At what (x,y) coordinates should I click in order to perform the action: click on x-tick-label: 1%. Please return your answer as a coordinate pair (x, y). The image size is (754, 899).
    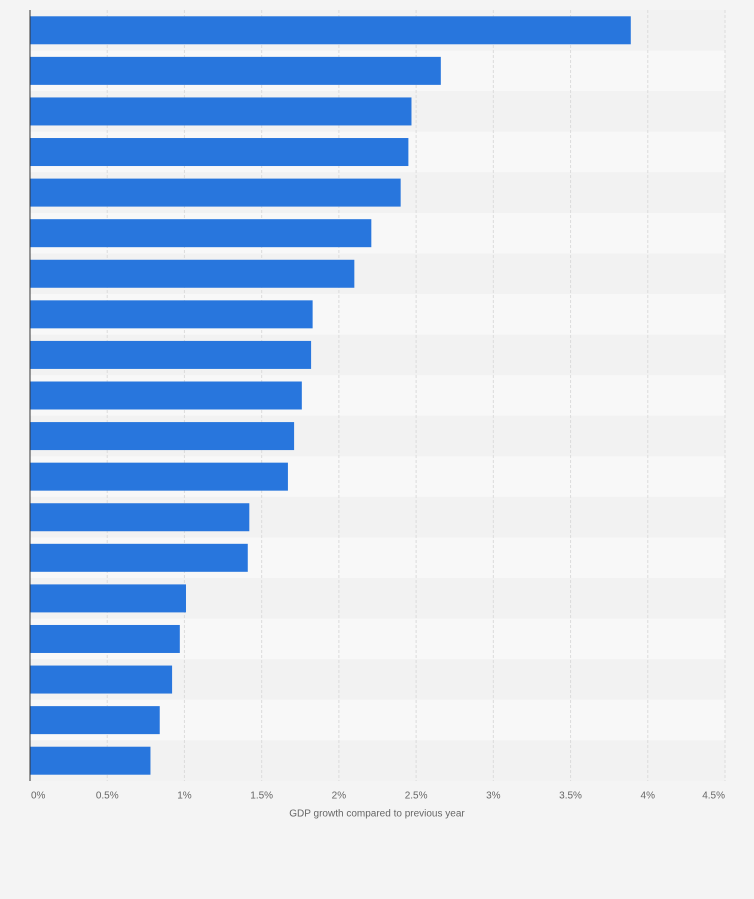
    Looking at the image, I should click on (184, 796).